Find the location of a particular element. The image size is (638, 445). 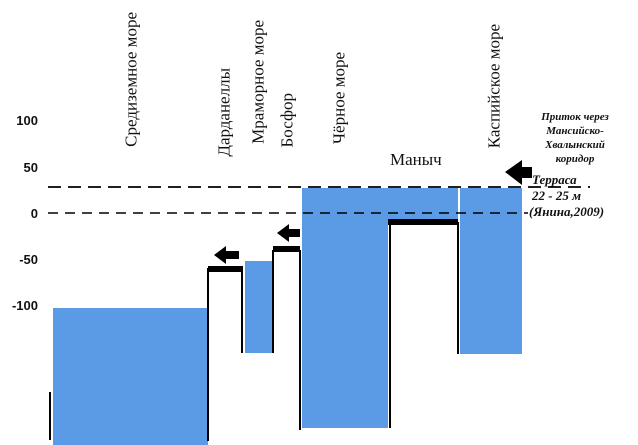

y-tick-label: 50 is located at coordinates (31, 167).